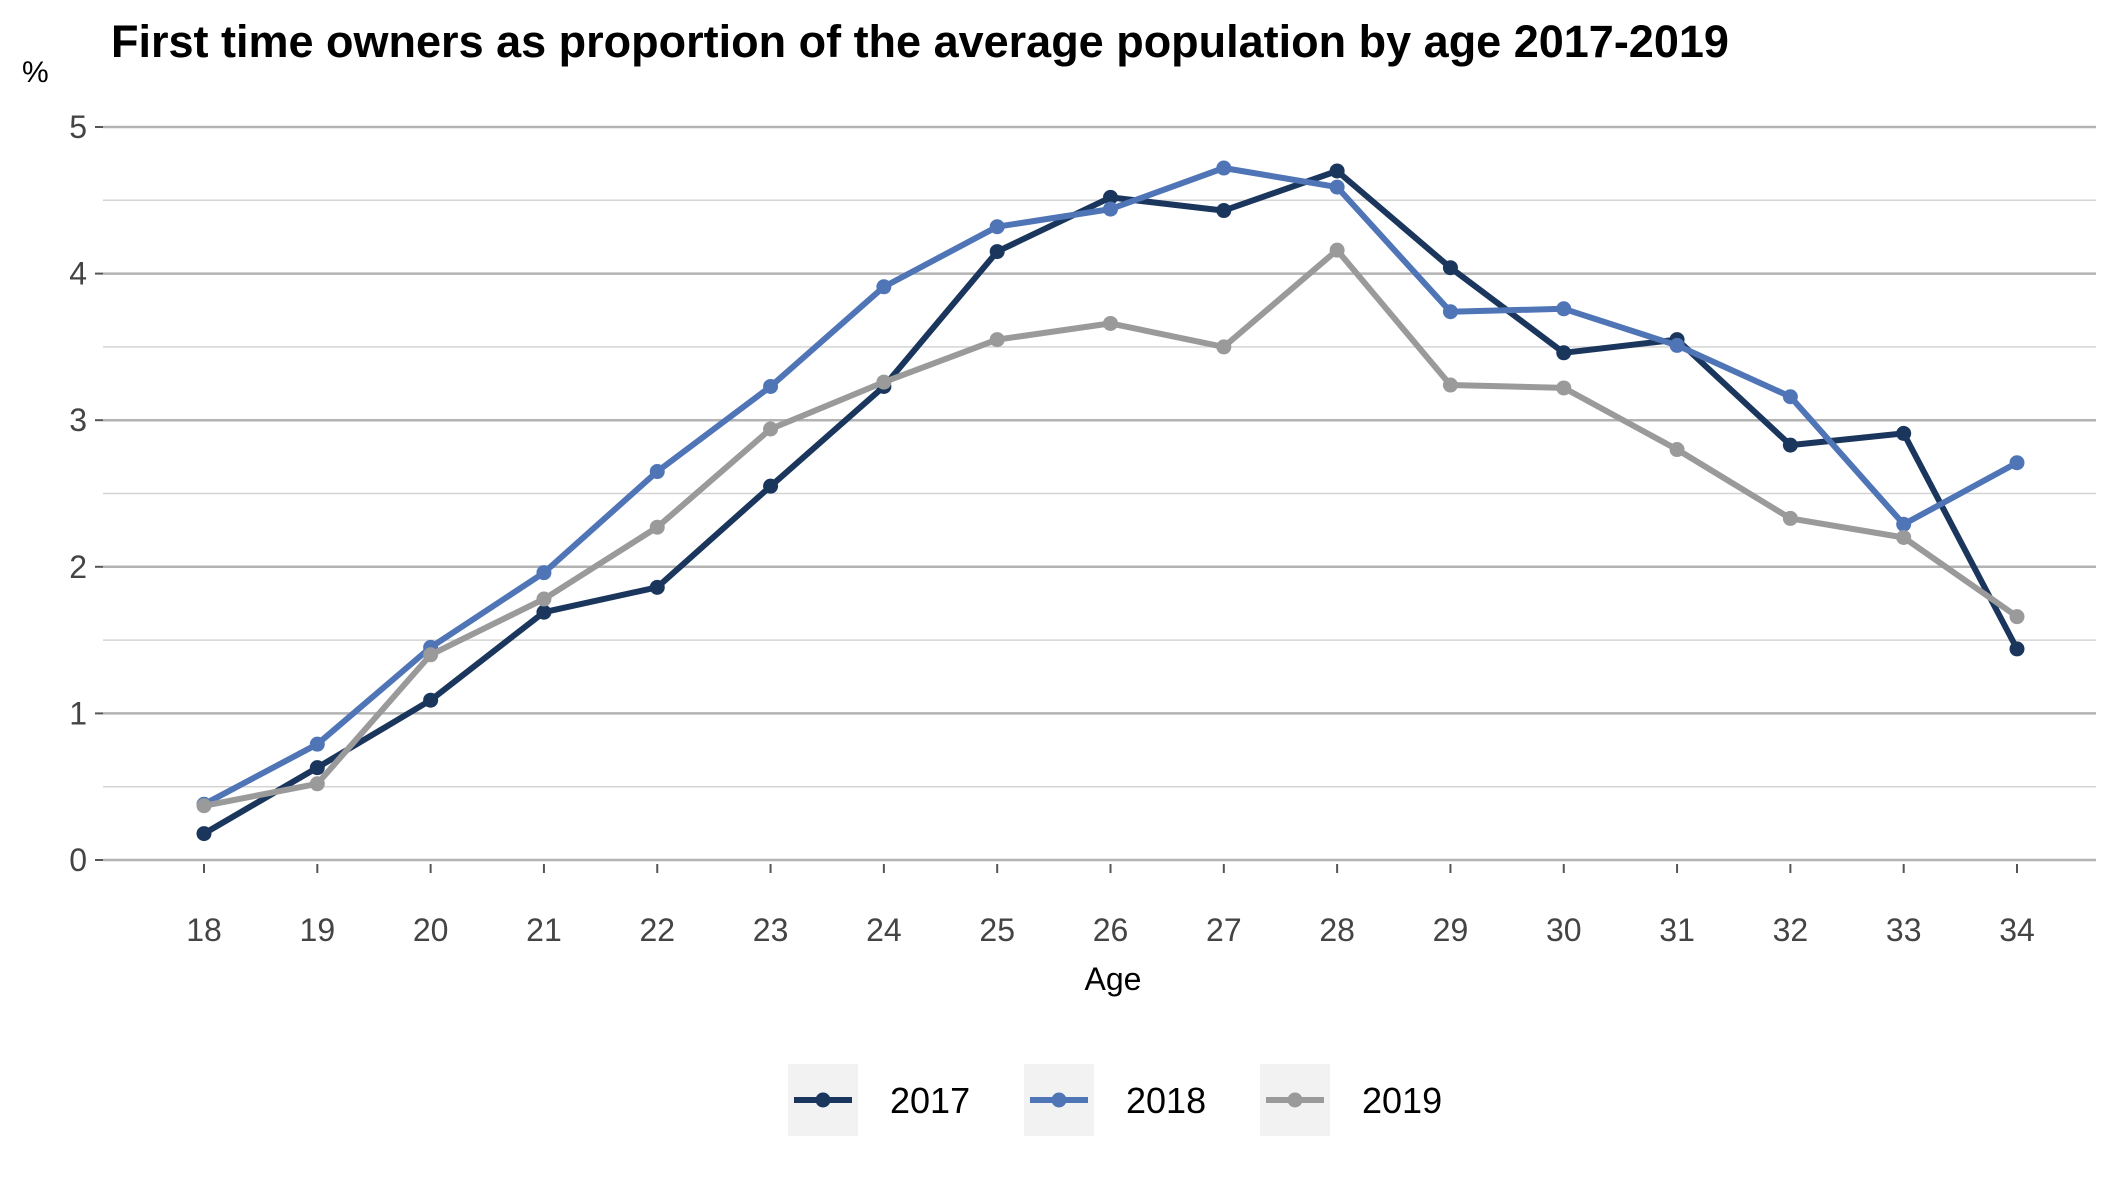  What do you see at coordinates (1904, 930) in the screenshot?
I see `x-tick-label: 33` at bounding box center [1904, 930].